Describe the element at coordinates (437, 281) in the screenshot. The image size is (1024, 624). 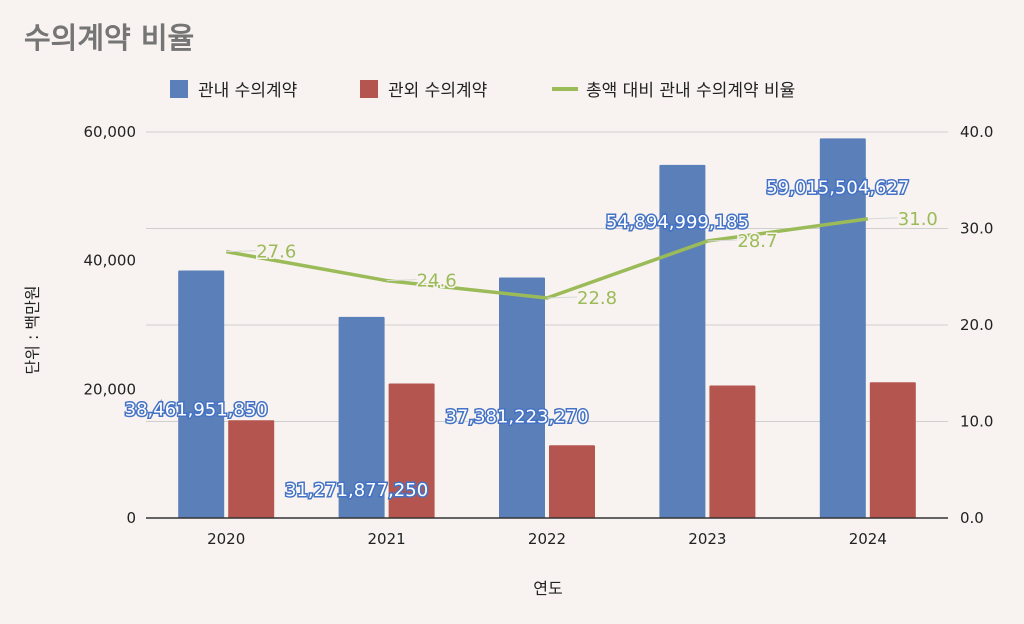
I see `ratio-data-label: 24.6` at that location.